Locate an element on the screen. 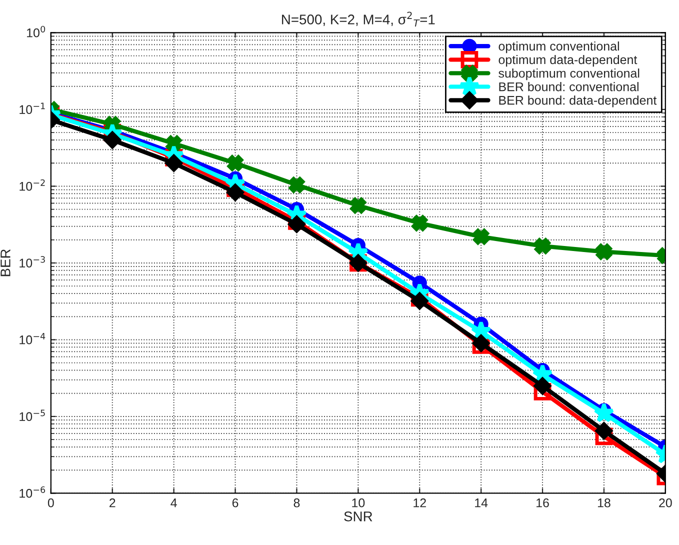  y-tick-label: 10$^{−6}$ is located at coordinates (33, 492).